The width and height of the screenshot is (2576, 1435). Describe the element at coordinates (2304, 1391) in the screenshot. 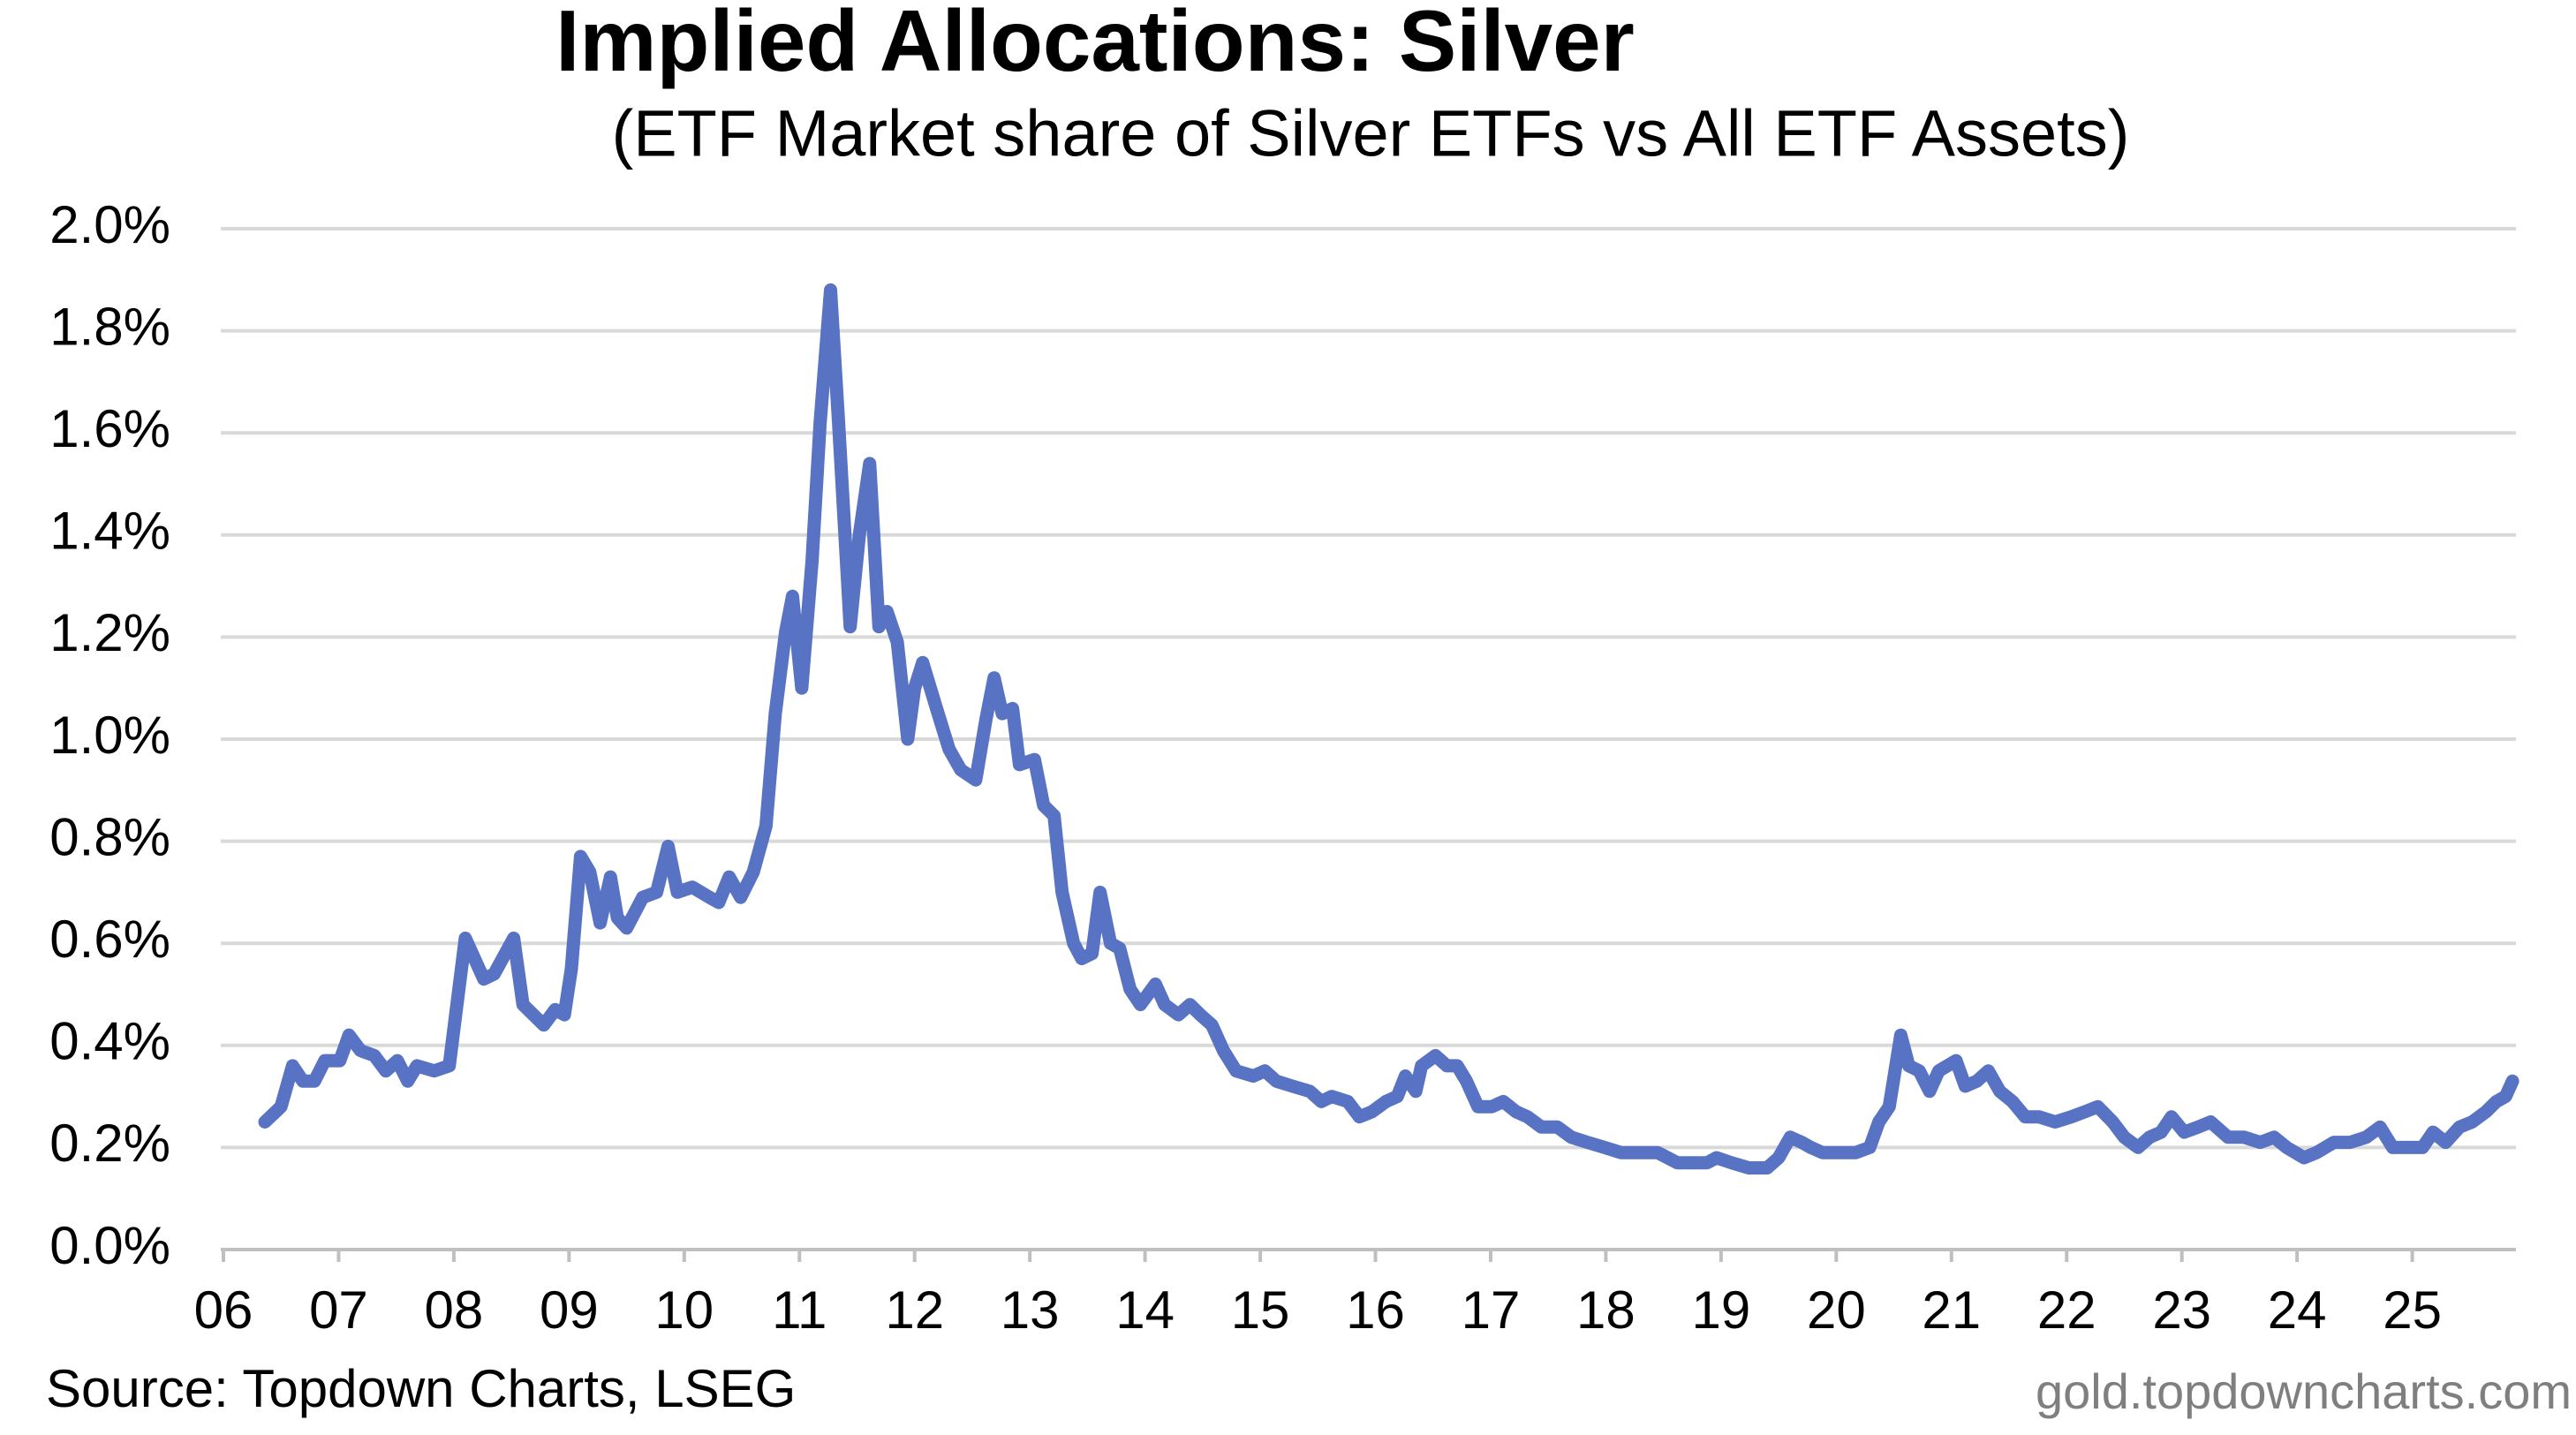

I see `watermark: gold.topdowncharts.com` at that location.